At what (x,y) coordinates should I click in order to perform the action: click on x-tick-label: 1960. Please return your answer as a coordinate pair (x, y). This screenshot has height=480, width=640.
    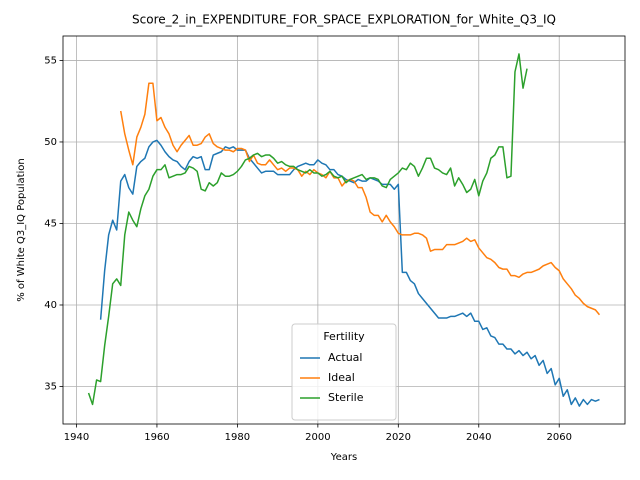
    Looking at the image, I should click on (156, 437).